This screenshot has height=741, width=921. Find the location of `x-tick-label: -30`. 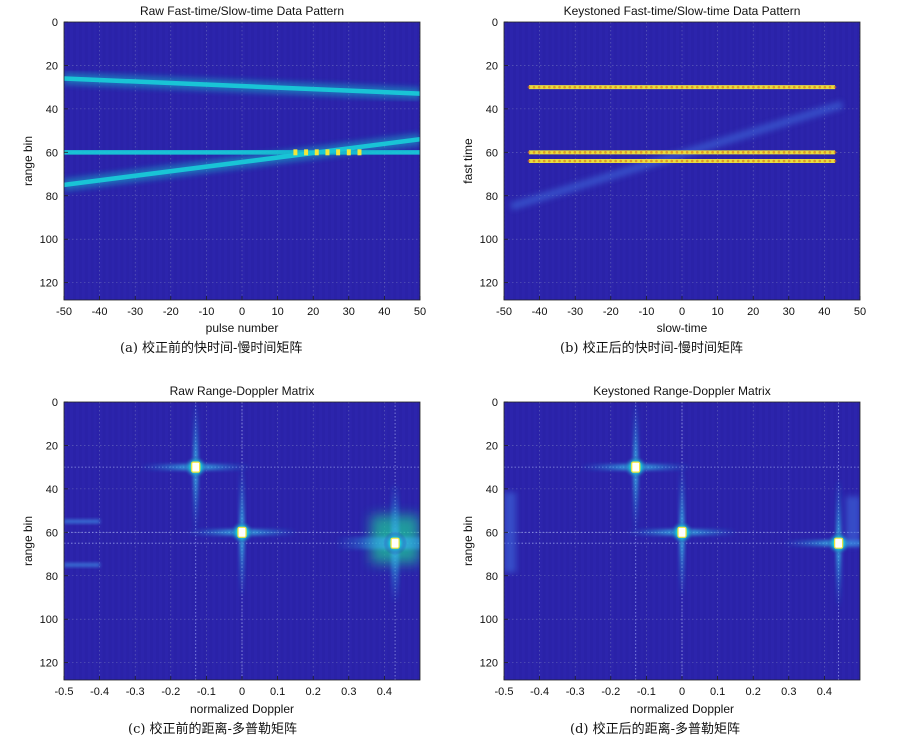

x-tick-label: -30 is located at coordinates (135, 312).